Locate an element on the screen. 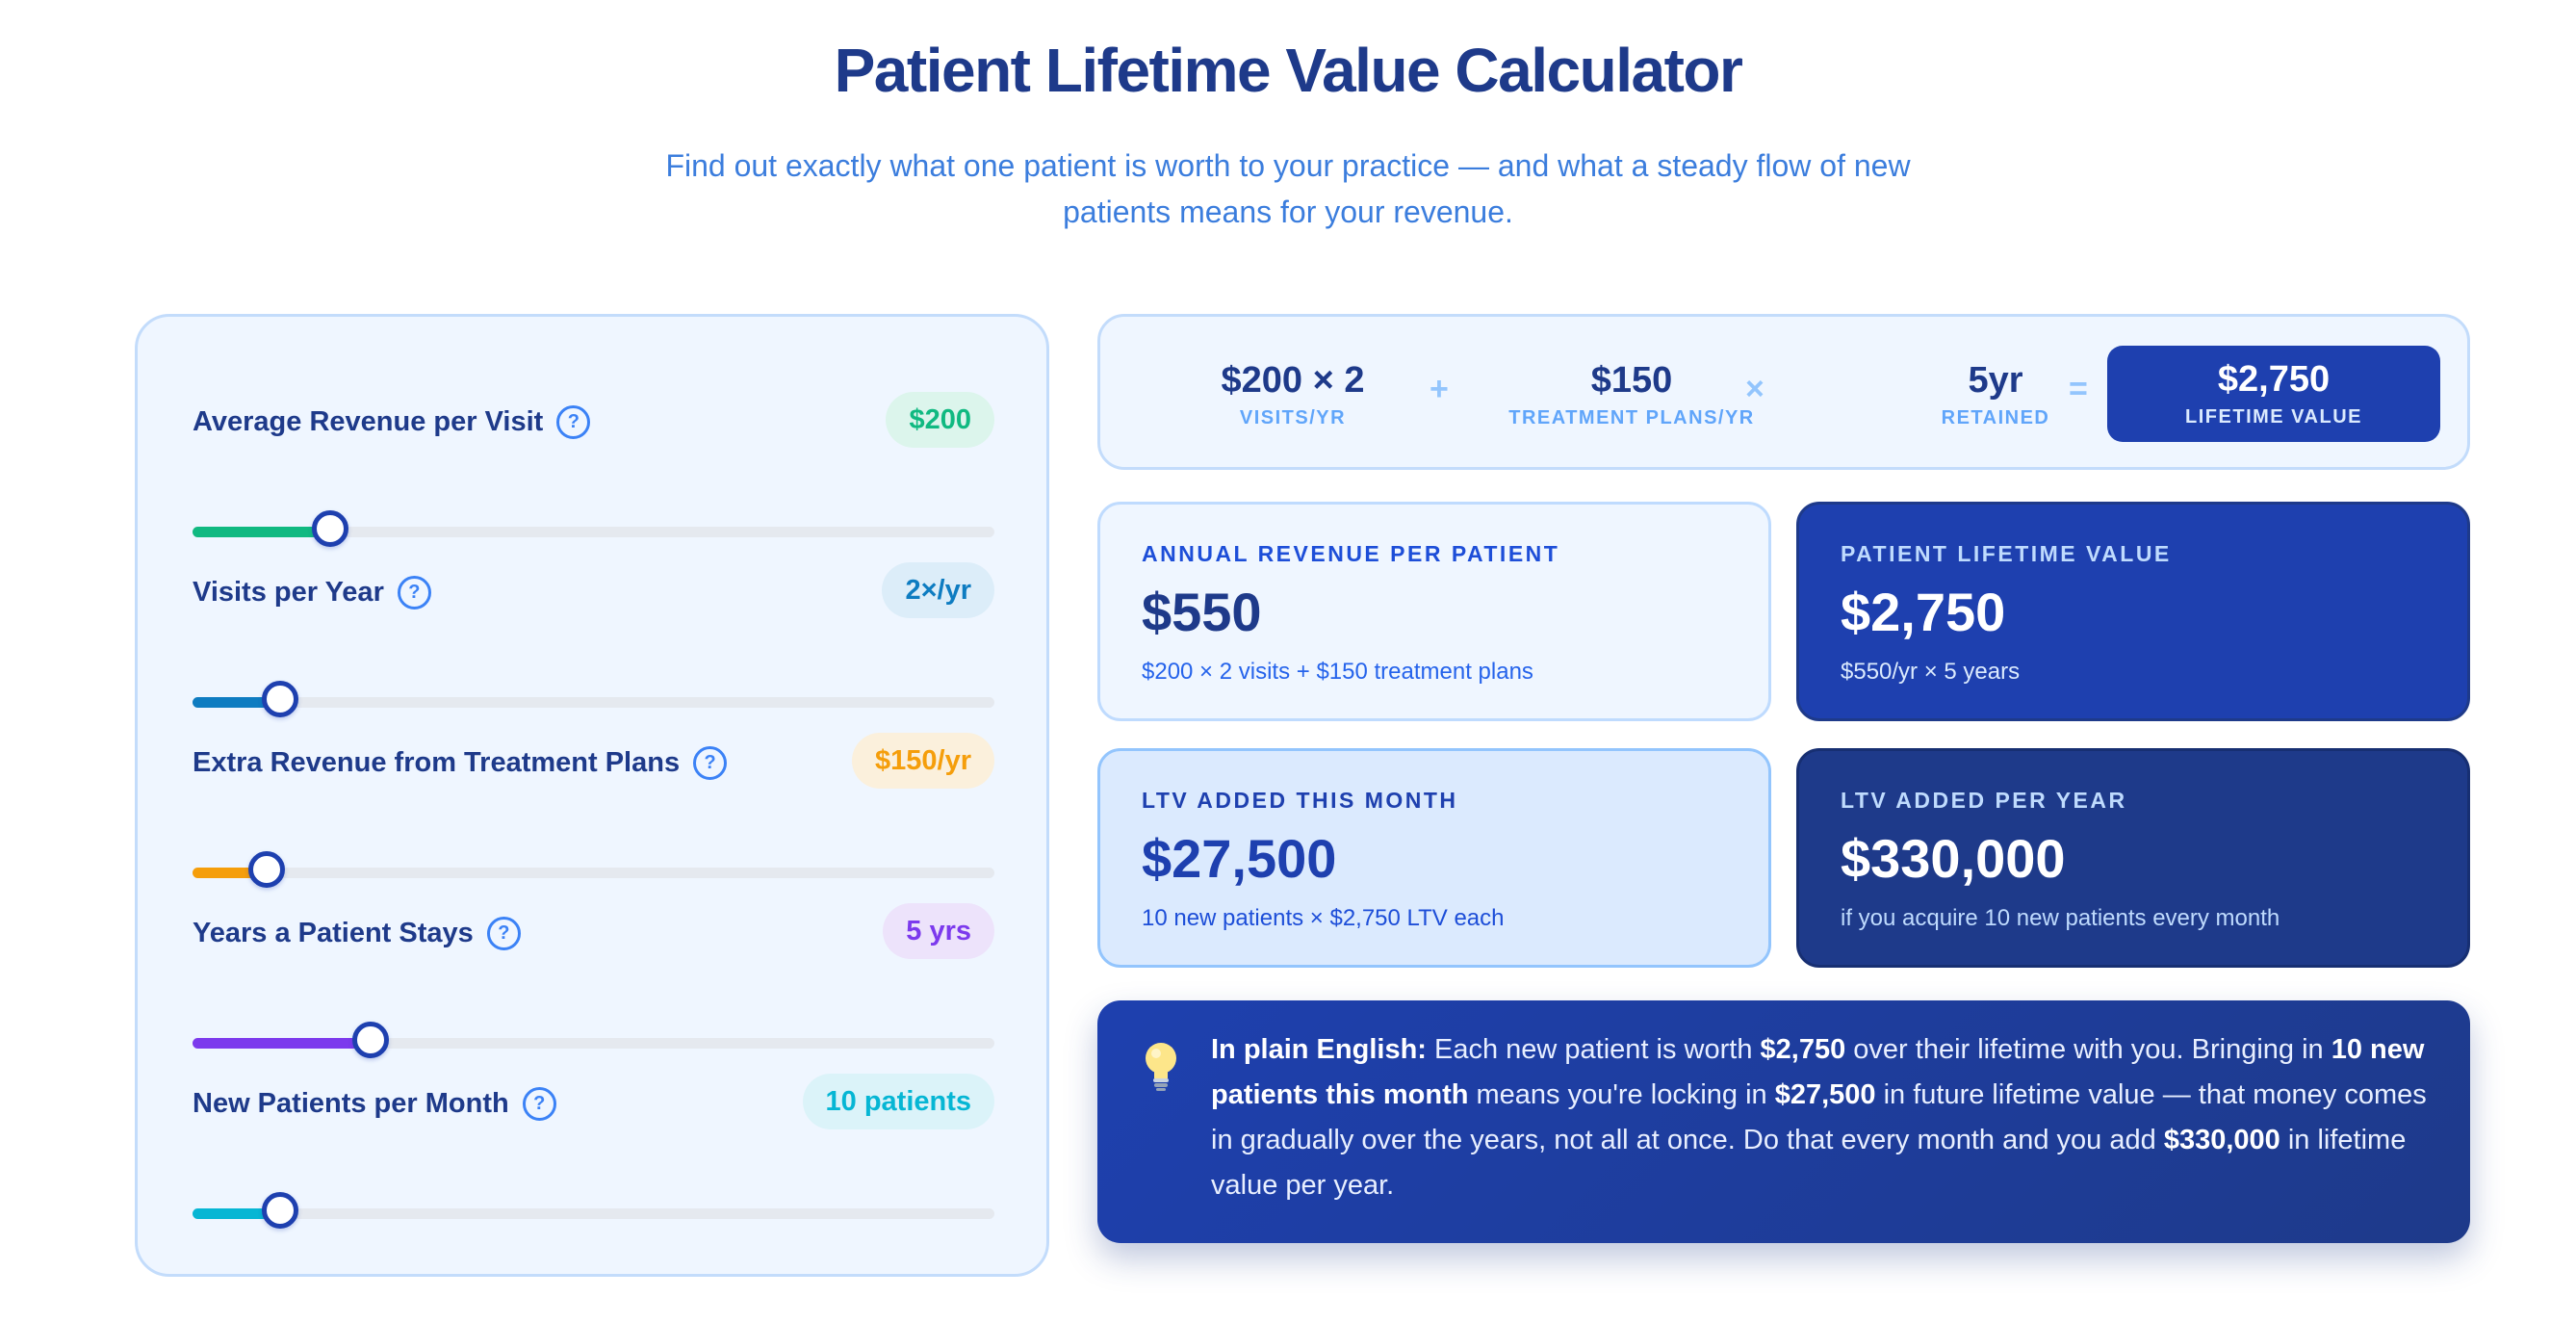 This screenshot has width=2576, height=1323. value-badge: $200 is located at coordinates (940, 420).